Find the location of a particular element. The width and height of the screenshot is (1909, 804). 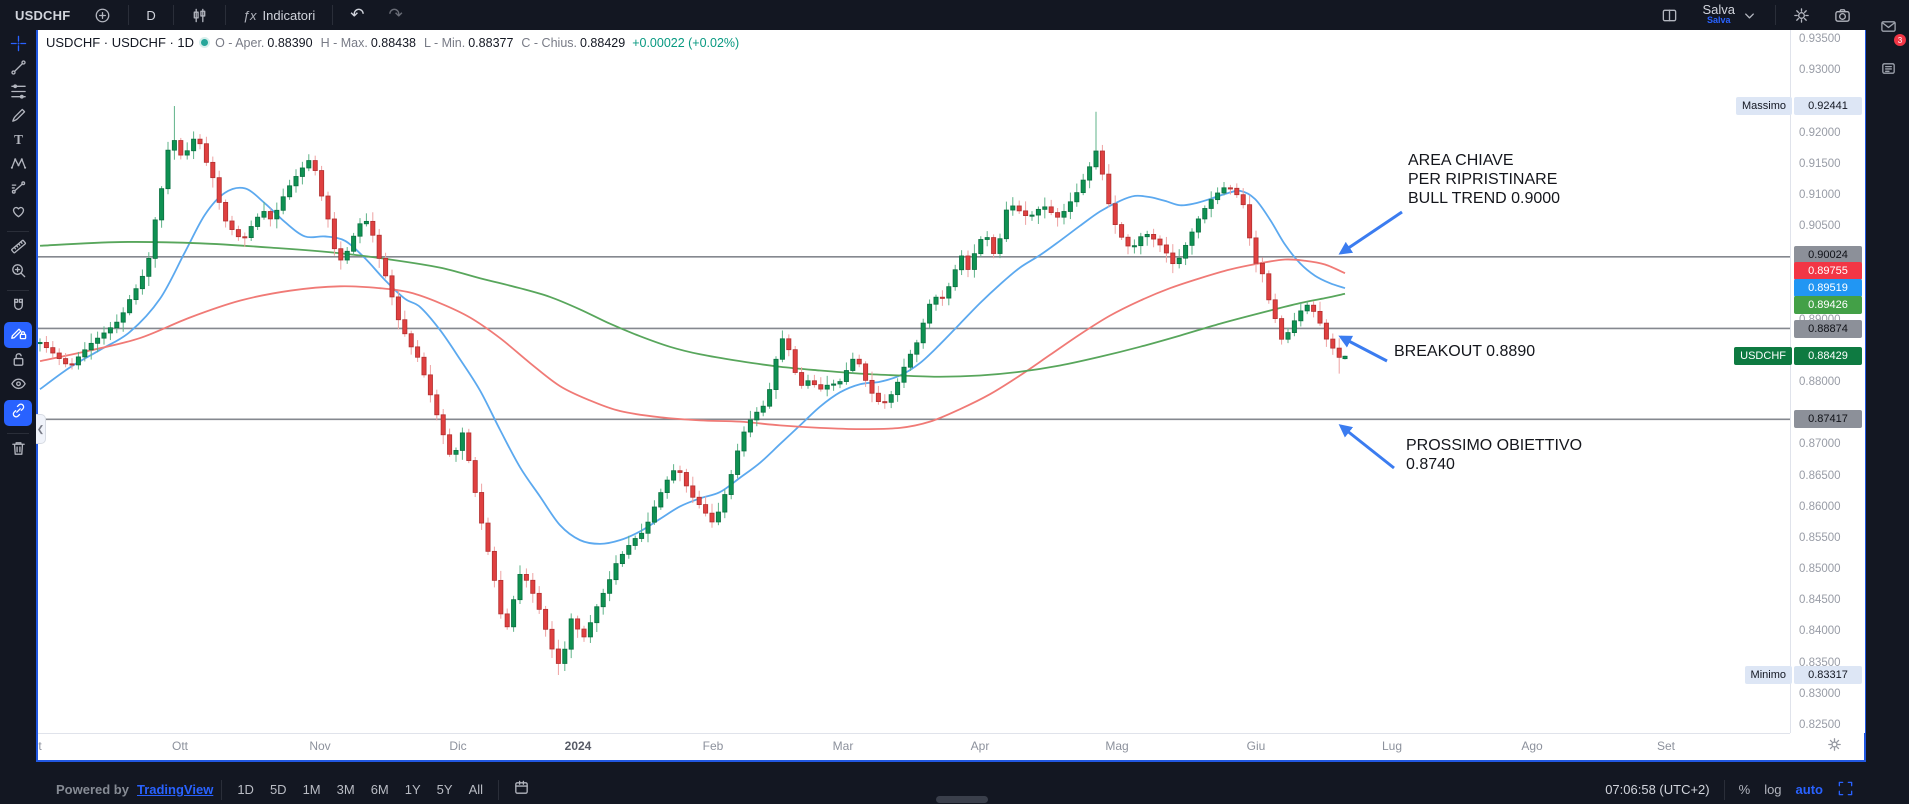

time-tick-2024: 2024 is located at coordinates (578, 746).